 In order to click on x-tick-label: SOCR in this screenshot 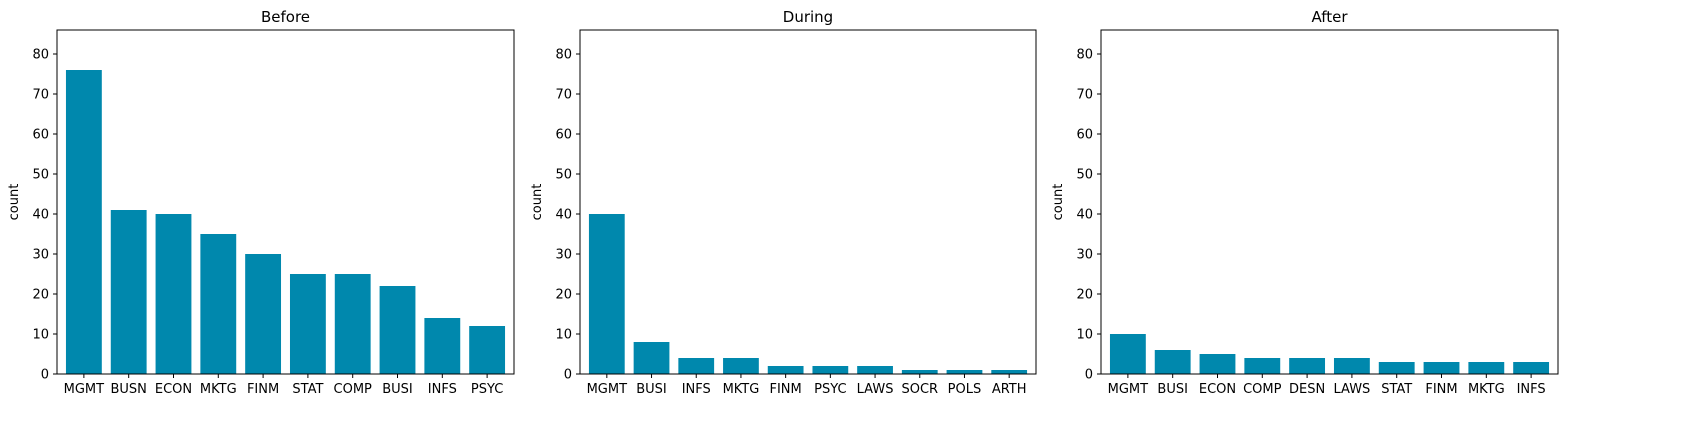, I will do `click(919, 389)`.